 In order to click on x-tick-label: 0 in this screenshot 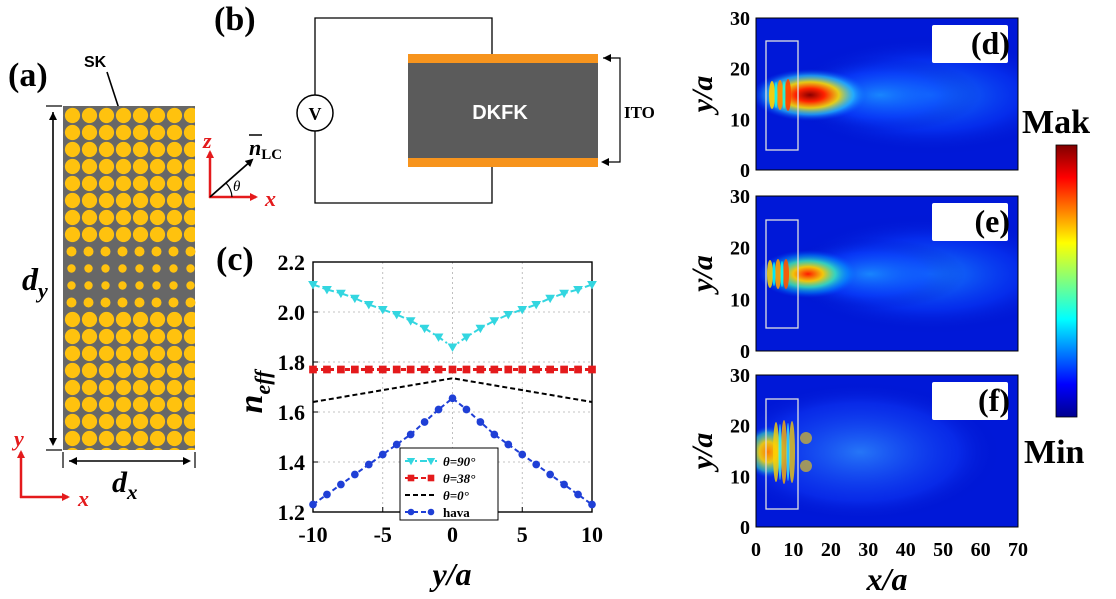, I will do `click(452, 534)`.